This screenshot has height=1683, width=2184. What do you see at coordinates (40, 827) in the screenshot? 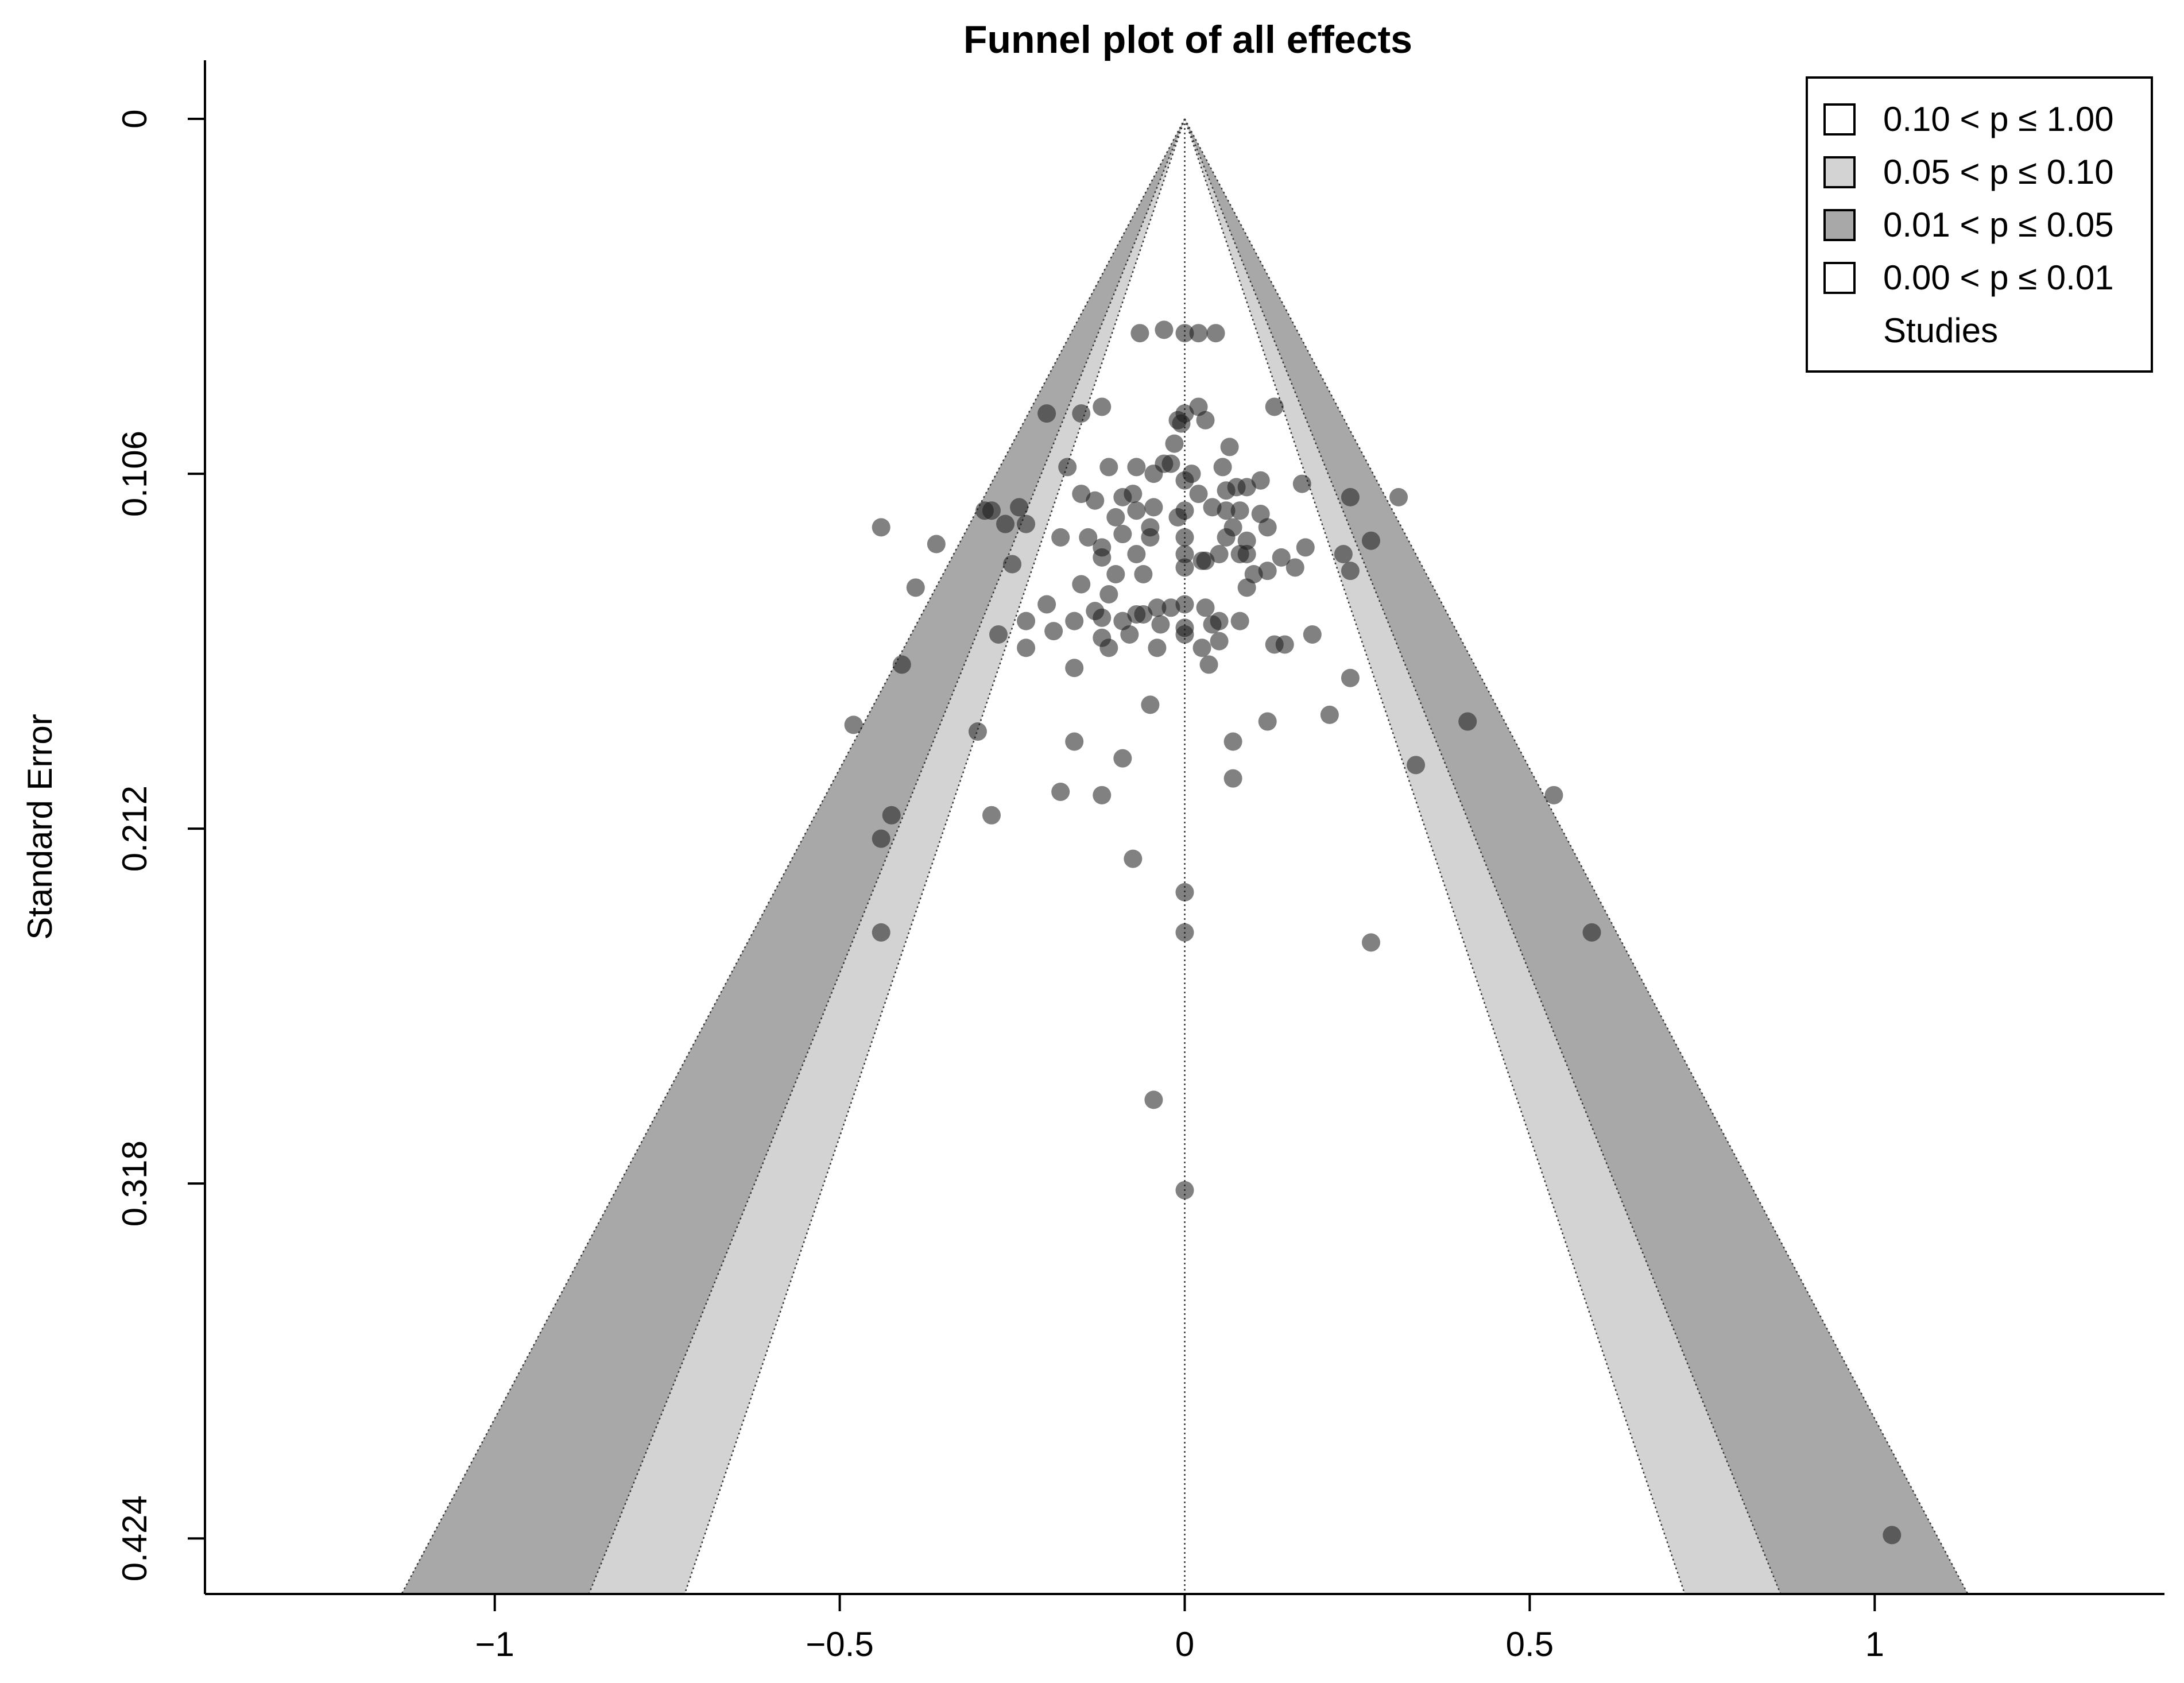
I see `y-axis-label: Standard Error` at bounding box center [40, 827].